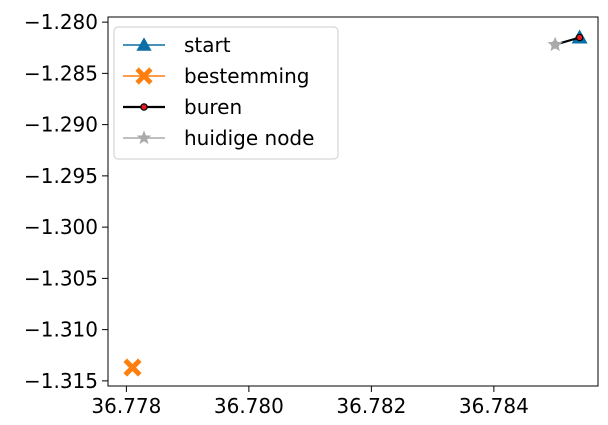 The height and width of the screenshot is (425, 608). Describe the element at coordinates (177, 45) in the screenshot. I see `legend-item: start` at that location.